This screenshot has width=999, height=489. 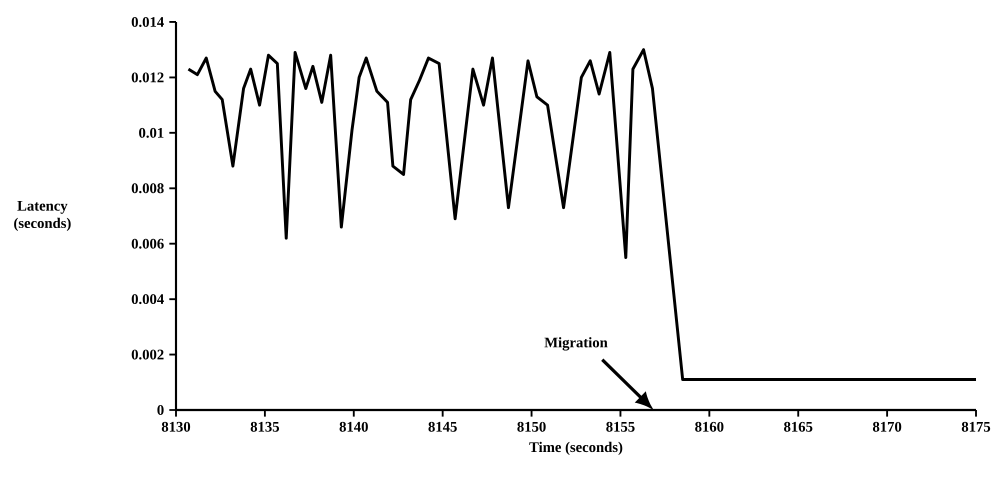 What do you see at coordinates (265, 427) in the screenshot?
I see `x-tick-label: 8135` at bounding box center [265, 427].